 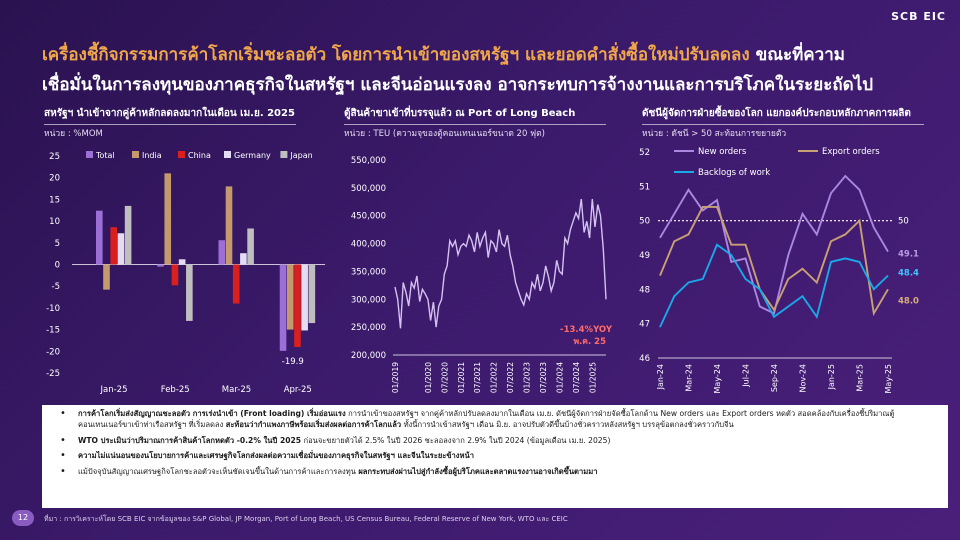 What do you see at coordinates (368, 245) in the screenshot?
I see `y-tick-label: 400,000` at bounding box center [368, 245].